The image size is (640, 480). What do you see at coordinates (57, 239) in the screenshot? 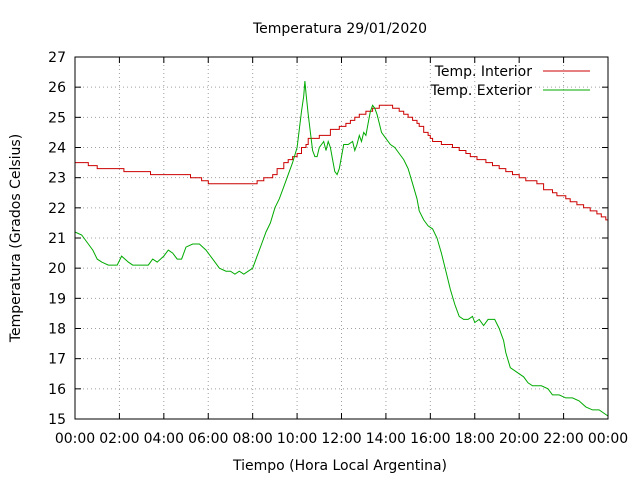
I see `y-tick-label: 21` at bounding box center [57, 239].